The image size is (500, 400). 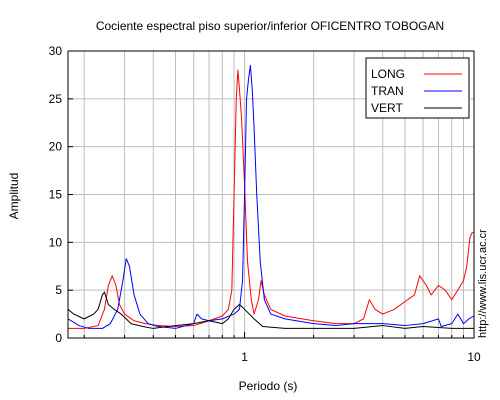 What do you see at coordinates (56, 99) in the screenshot?
I see `y-tick-label: 25` at bounding box center [56, 99].